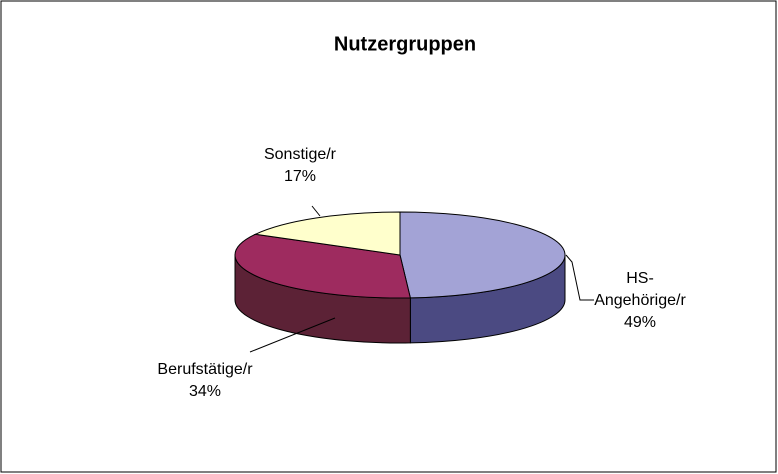  Describe the element at coordinates (300, 166) in the screenshot. I see `data-label: Sonstige/r 17%` at that location.